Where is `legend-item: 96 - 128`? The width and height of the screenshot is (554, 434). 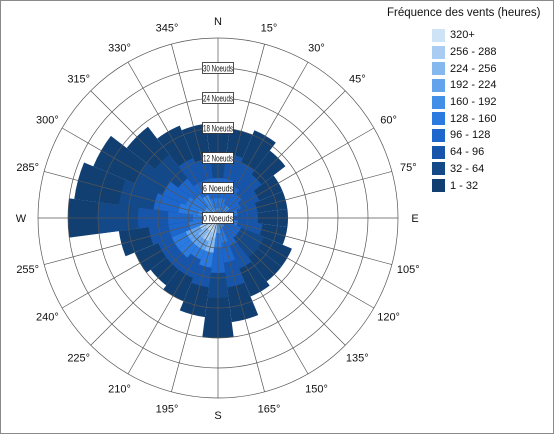 legend-item: 96 - 128 is located at coordinates (467, 135).